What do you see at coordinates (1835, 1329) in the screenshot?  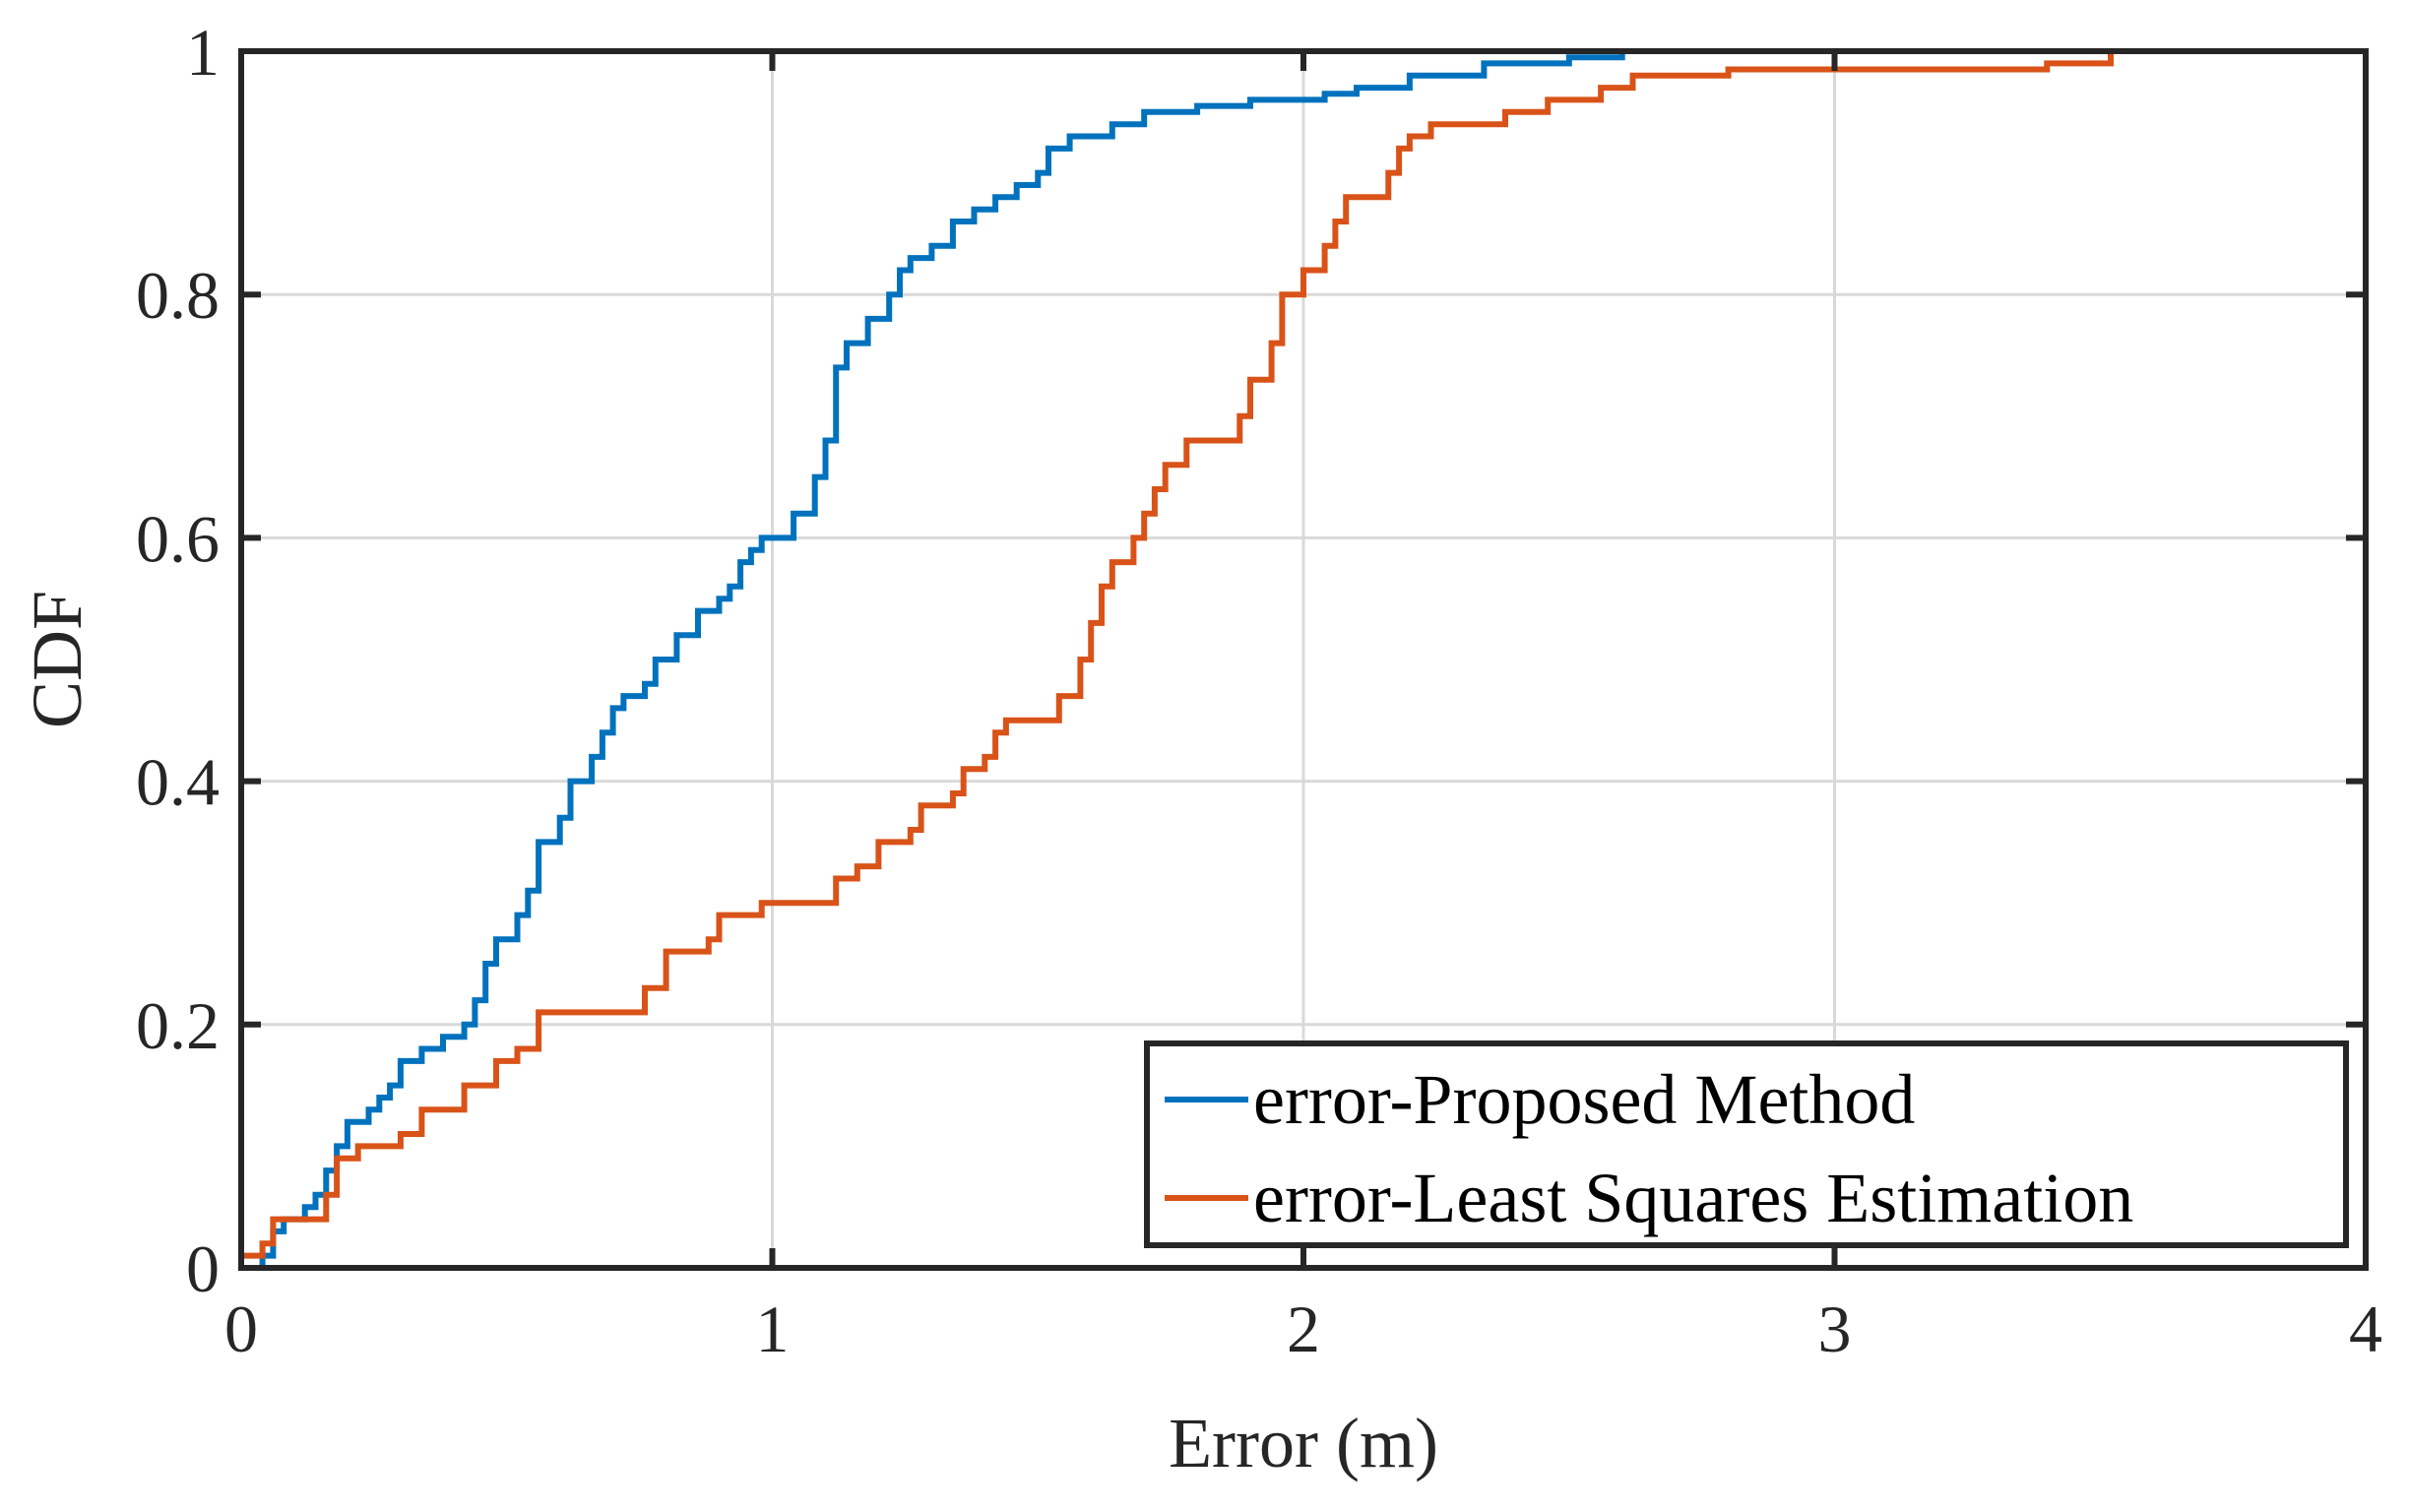 I see `x-tick-label: 3` at bounding box center [1835, 1329].